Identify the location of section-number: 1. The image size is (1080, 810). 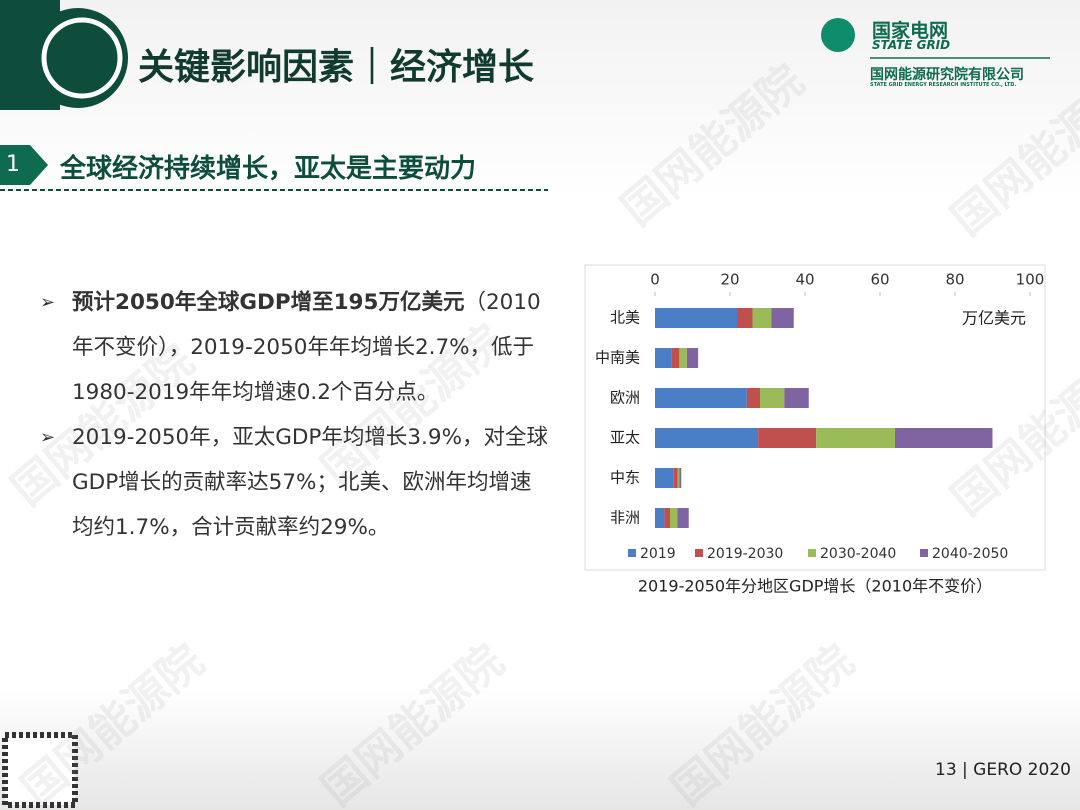
(13, 164).